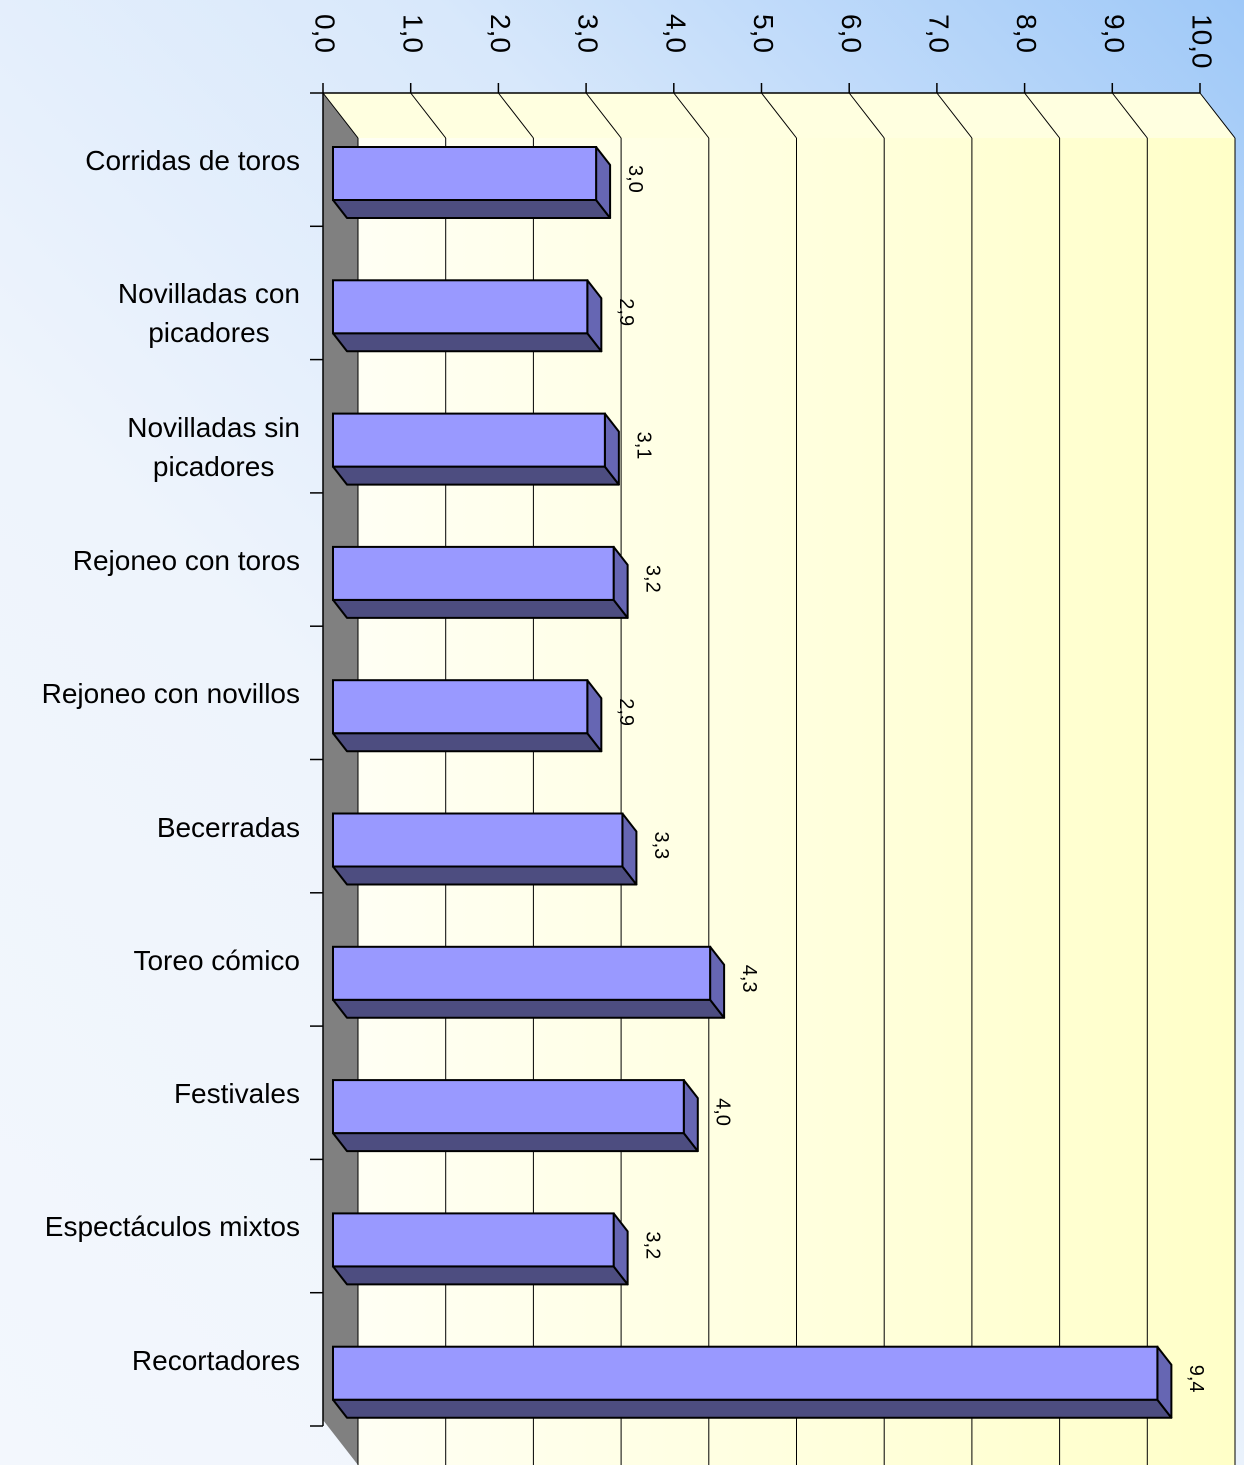 Image resolution: width=1244 pixels, height=1465 pixels. Describe the element at coordinates (749, 979) in the screenshot. I see `value-label: 4,3` at that location.